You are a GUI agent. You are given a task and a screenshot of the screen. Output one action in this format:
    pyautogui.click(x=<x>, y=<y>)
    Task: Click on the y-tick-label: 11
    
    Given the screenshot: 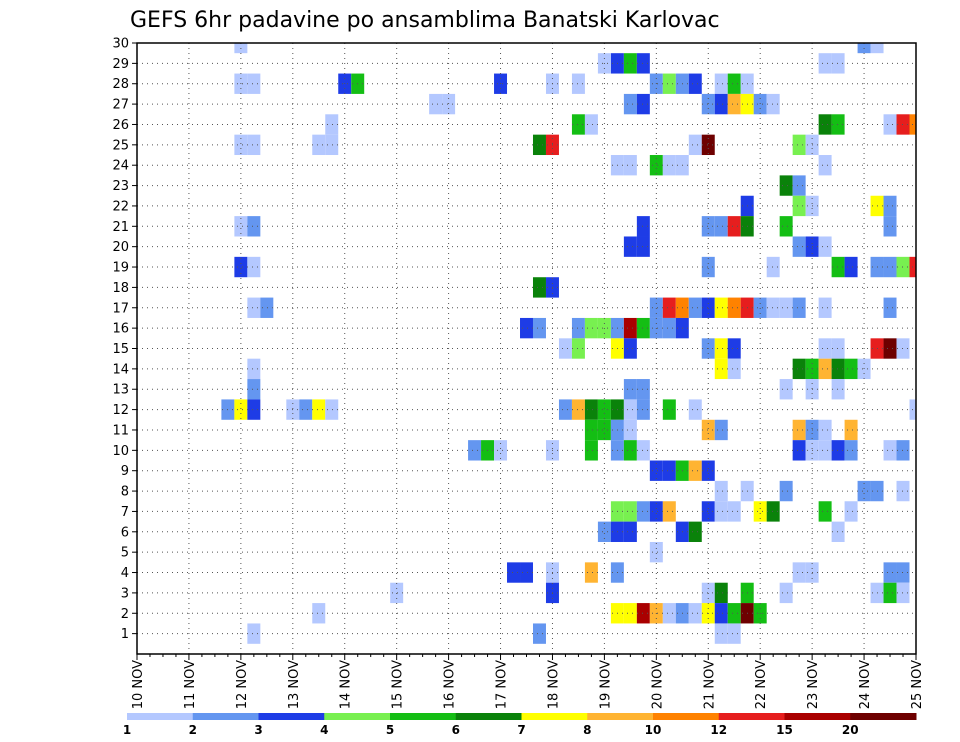 What is the action you would take?
    pyautogui.click(x=120, y=430)
    